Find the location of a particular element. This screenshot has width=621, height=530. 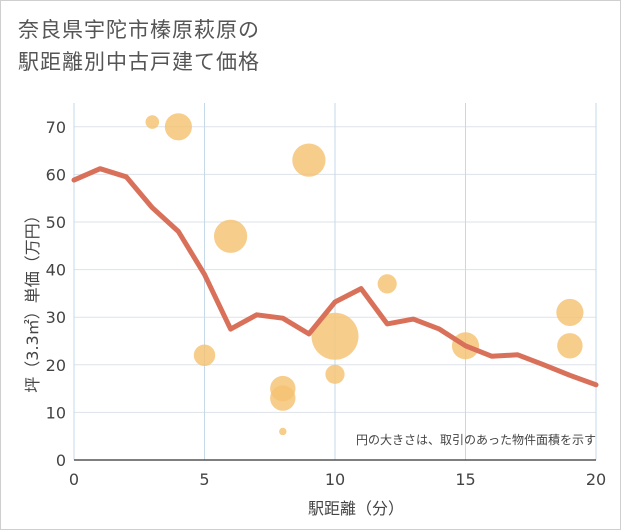

y-tick-label: 0 is located at coordinates (61, 460).